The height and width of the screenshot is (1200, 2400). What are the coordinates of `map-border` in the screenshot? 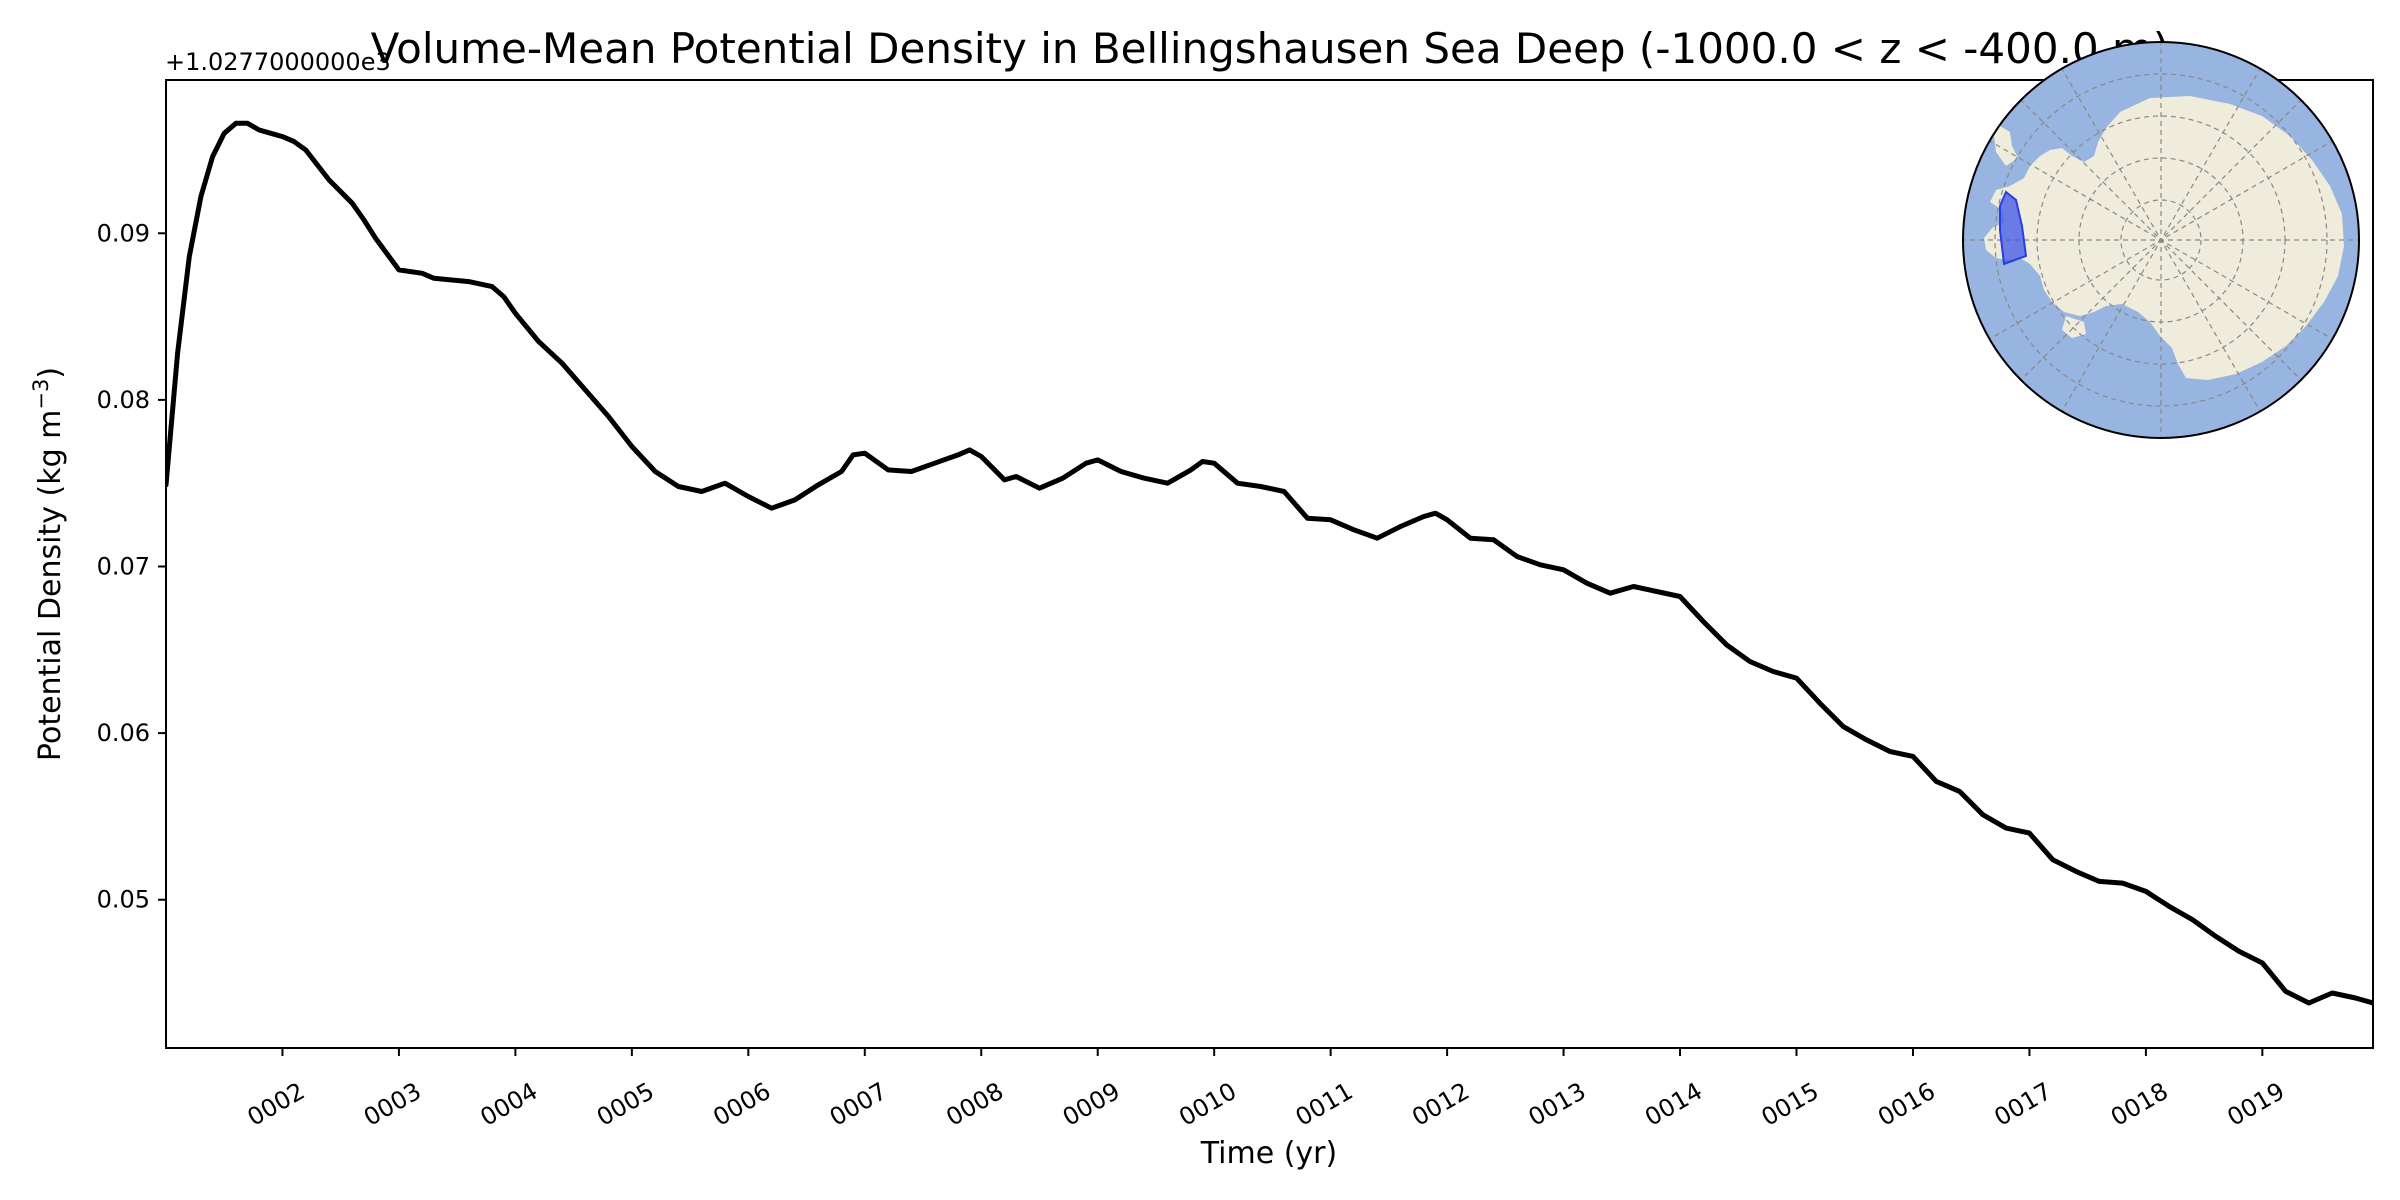 It's located at (2161, 240).